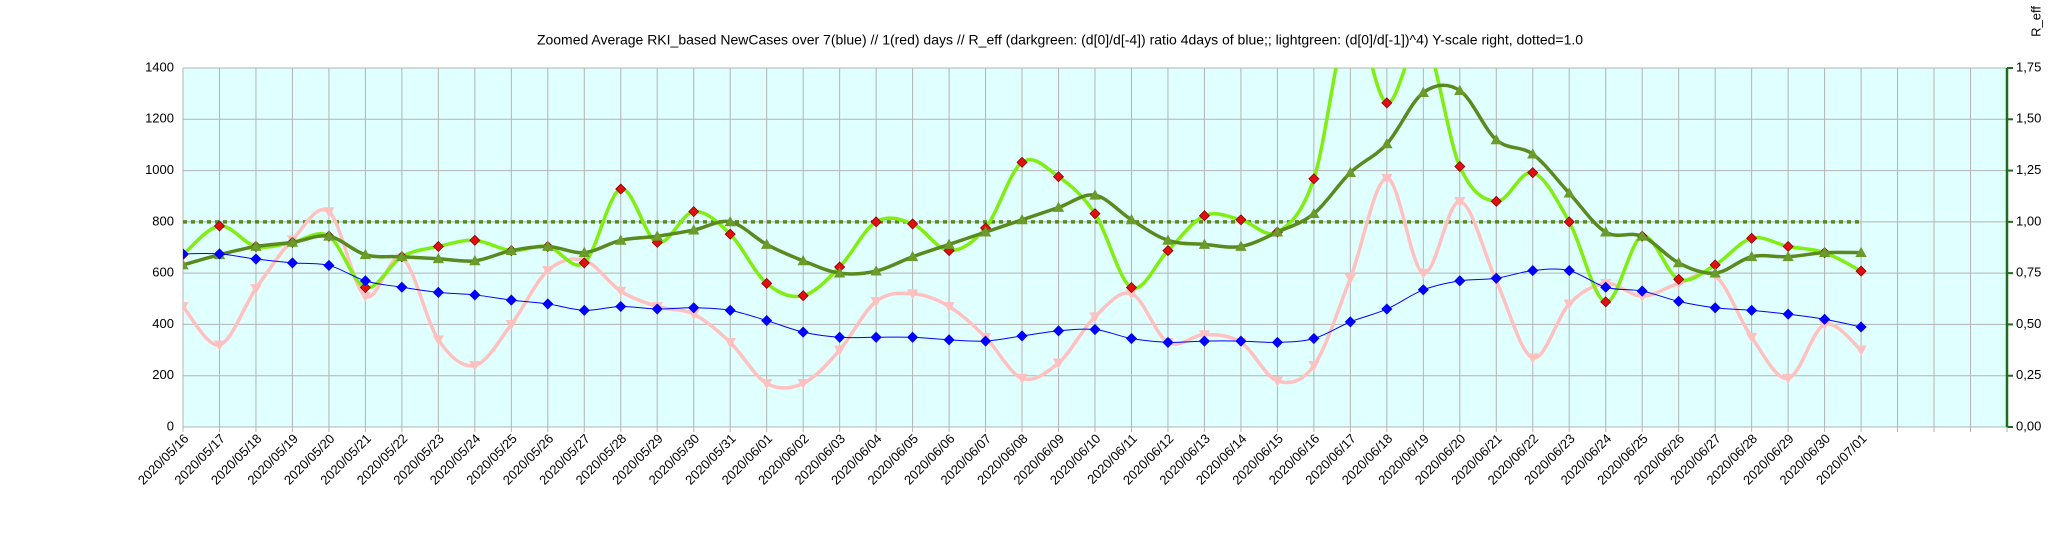 The image size is (2048, 537). What do you see at coordinates (163, 272) in the screenshot?
I see `y-tick-label: 600` at bounding box center [163, 272].